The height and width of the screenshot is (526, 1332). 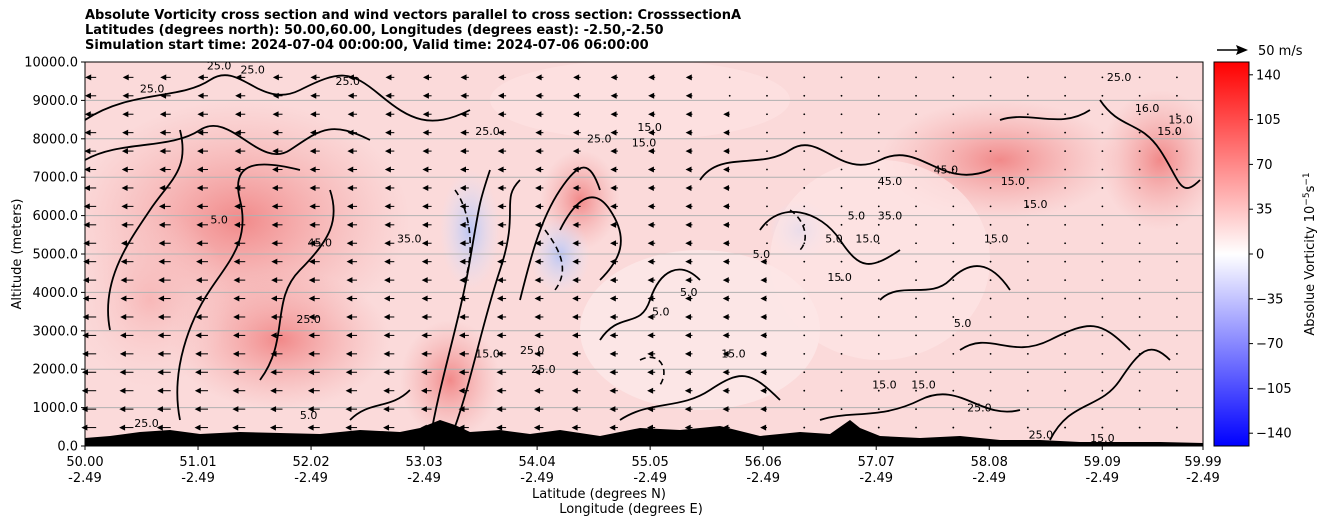 I want to click on colorbar-tick-label: −35, so click(x=1269, y=299).